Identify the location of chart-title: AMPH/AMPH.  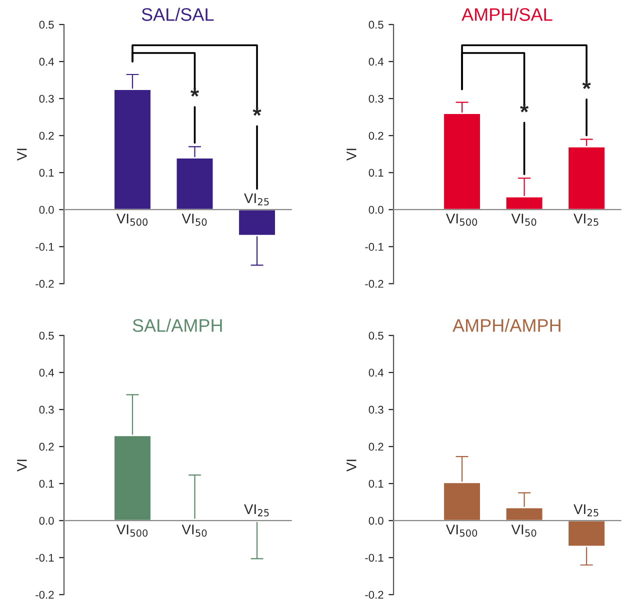
(506, 325).